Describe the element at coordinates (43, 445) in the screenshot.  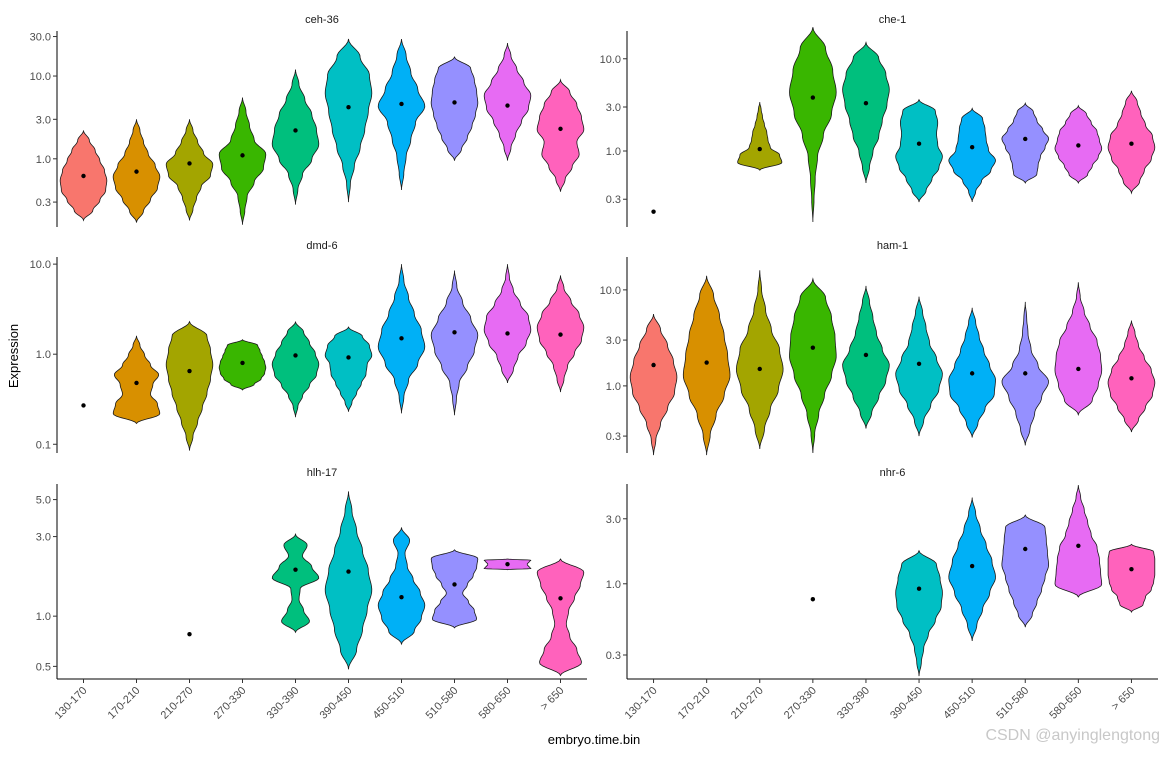
I see `y-tick-label: 0.1` at that location.